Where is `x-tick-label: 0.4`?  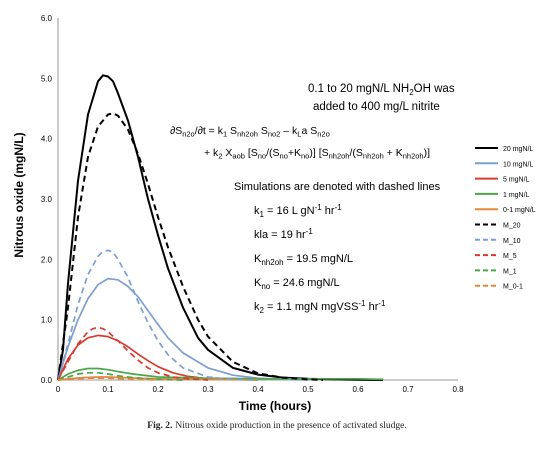
x-tick-label: 0.4 is located at coordinates (258, 389).